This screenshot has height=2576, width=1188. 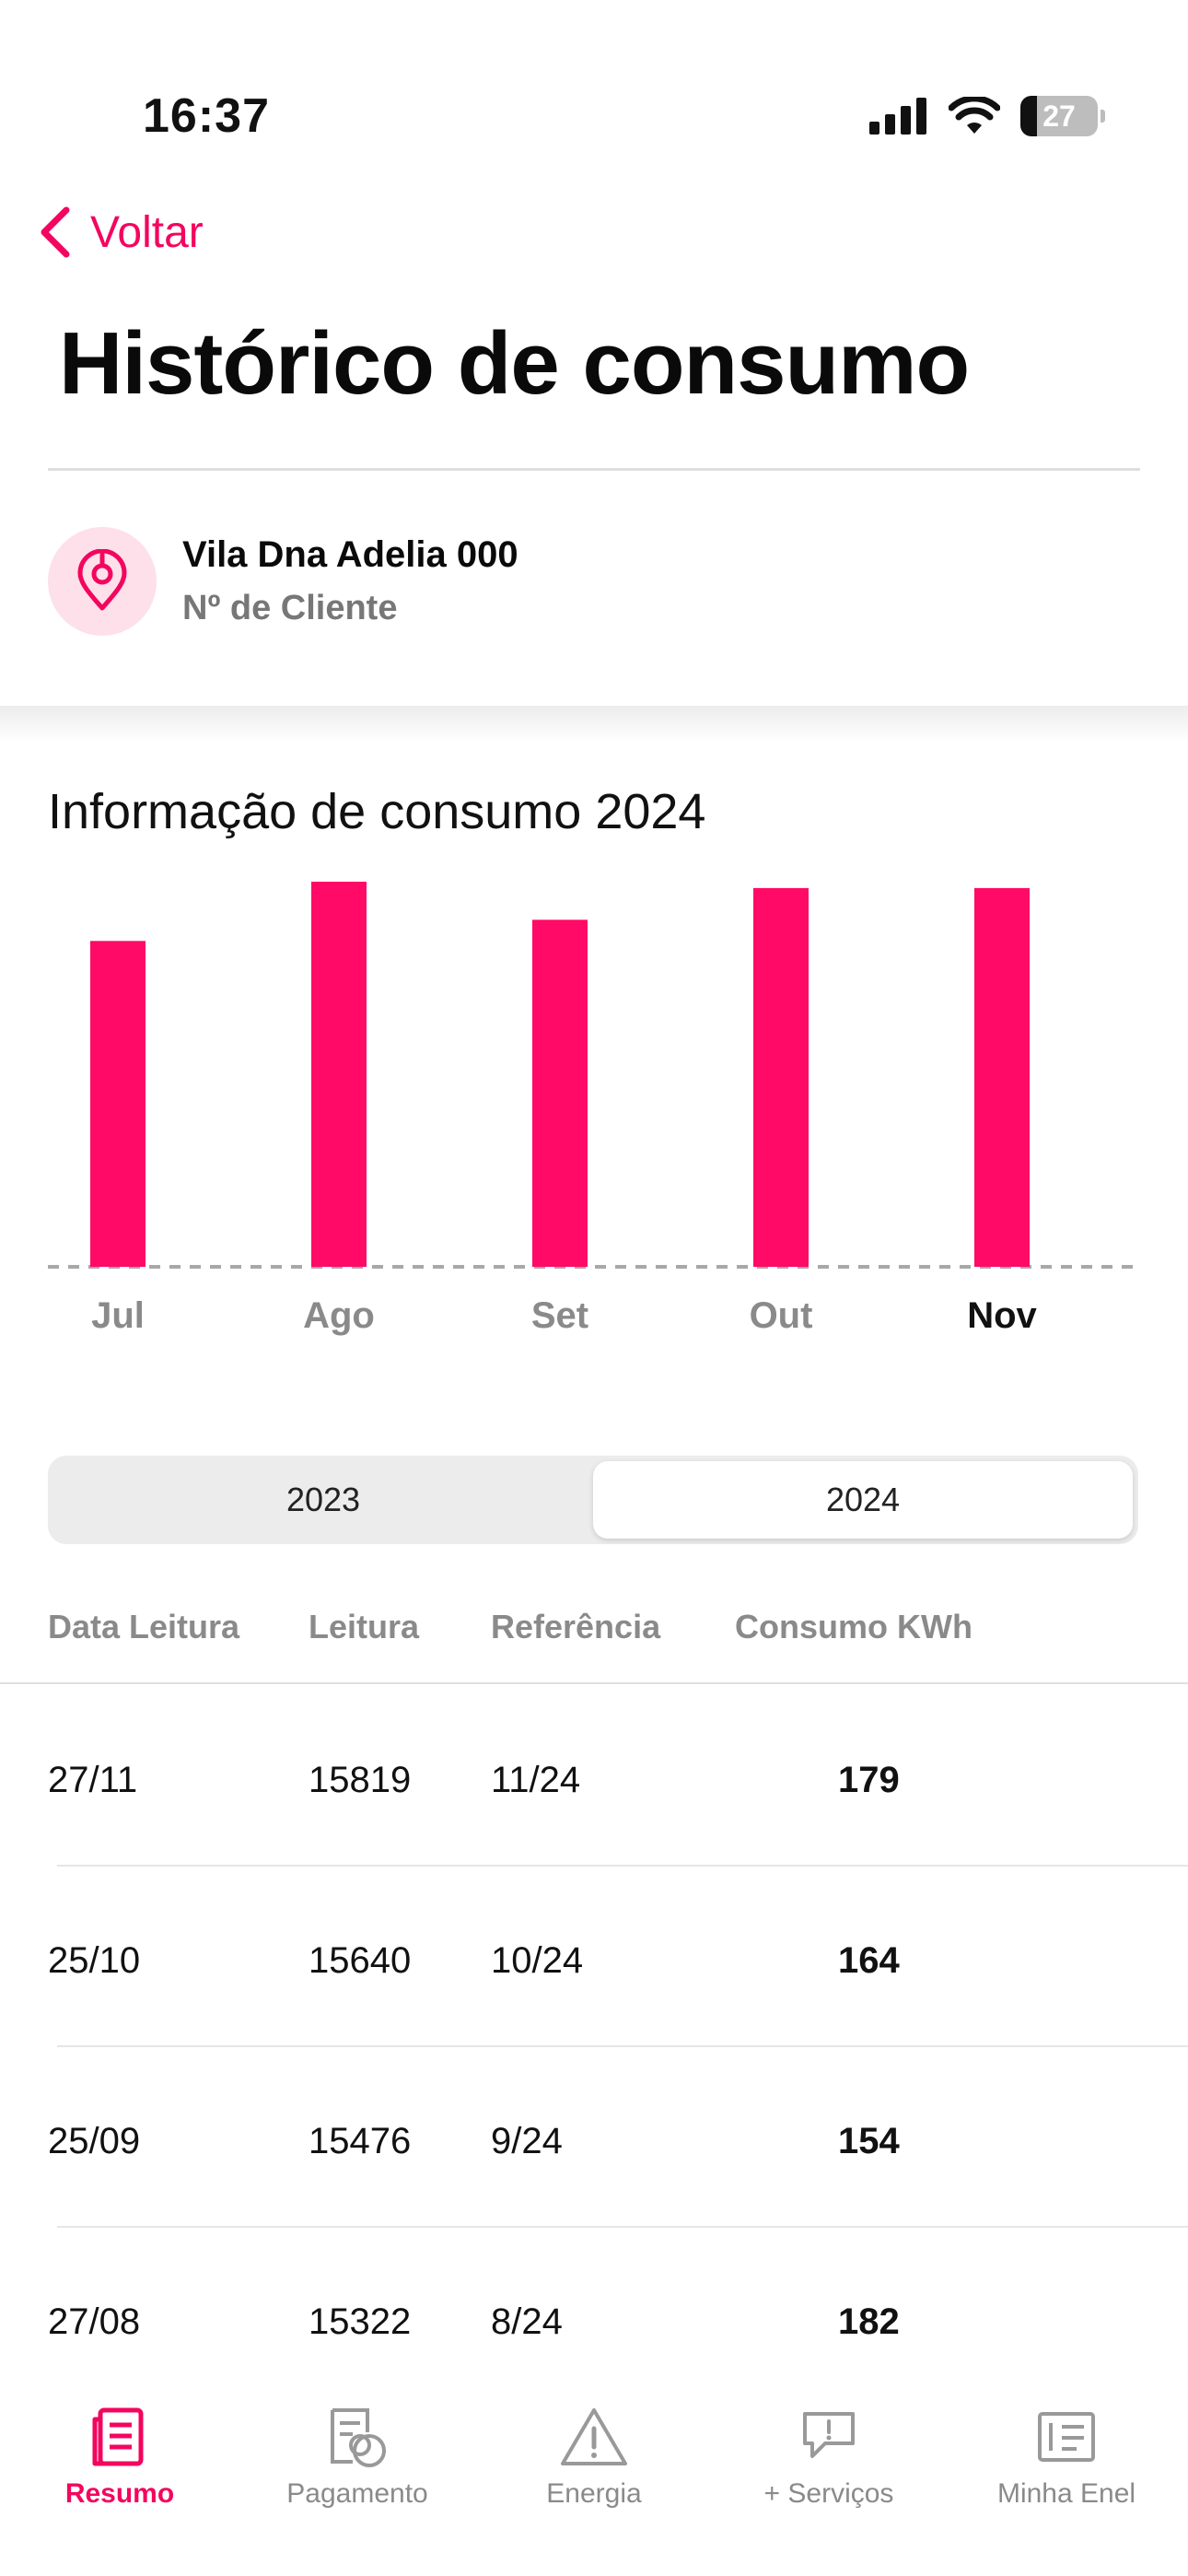 I want to click on wifi-icon, so click(x=974, y=115).